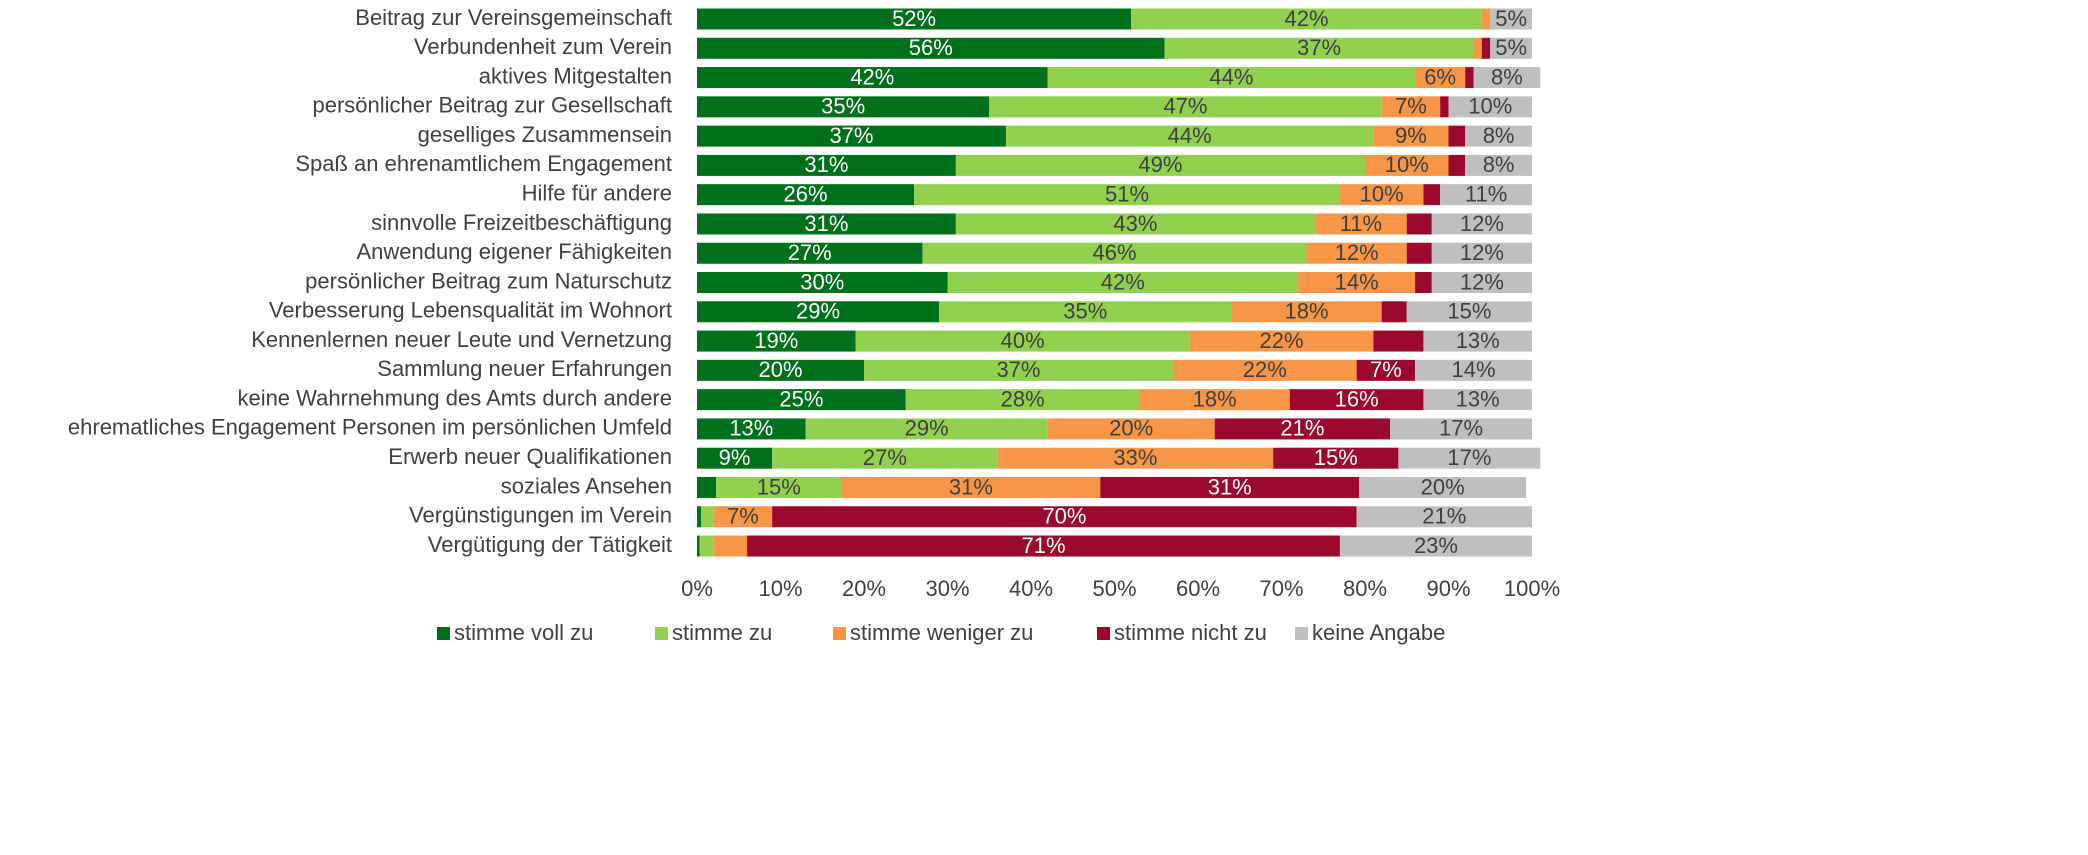 Image resolution: width=2088 pixels, height=855 pixels. I want to click on category-label: aktives Mitgestalten, so click(575, 75).